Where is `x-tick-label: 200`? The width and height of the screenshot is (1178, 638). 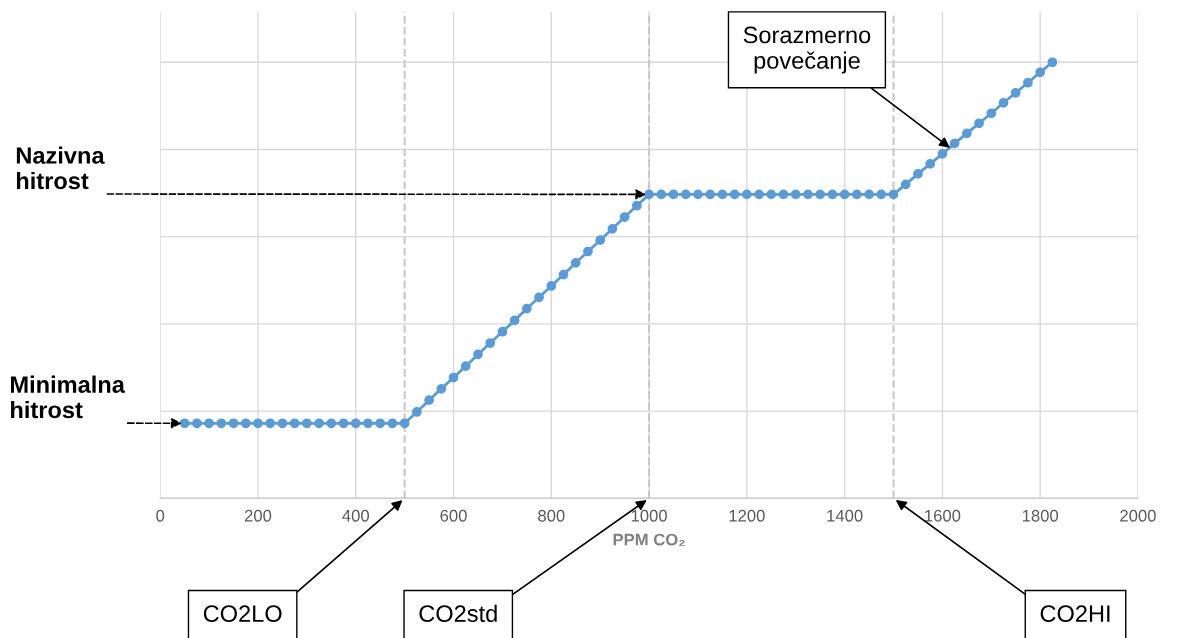
x-tick-label: 200 is located at coordinates (258, 515).